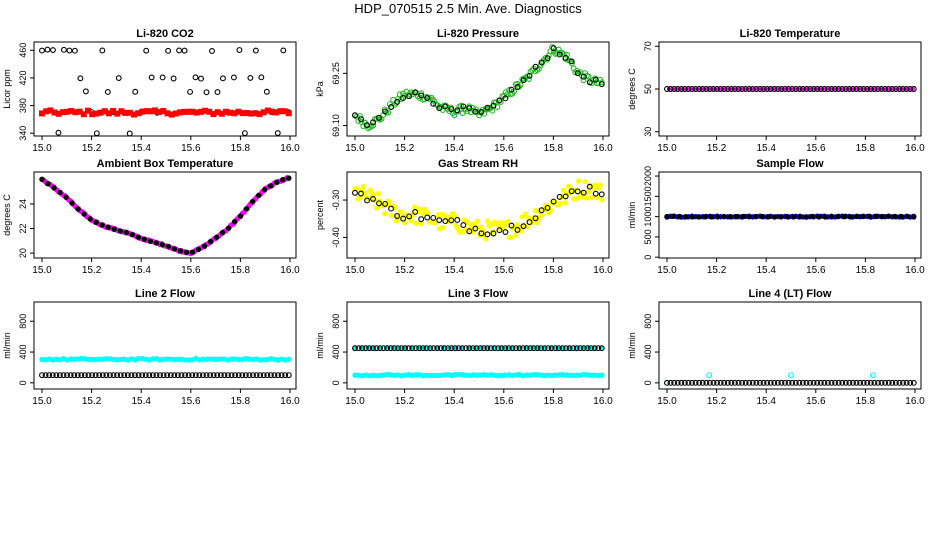  I want to click on p4-title: Ambient Box Temperature, so click(165, 164).